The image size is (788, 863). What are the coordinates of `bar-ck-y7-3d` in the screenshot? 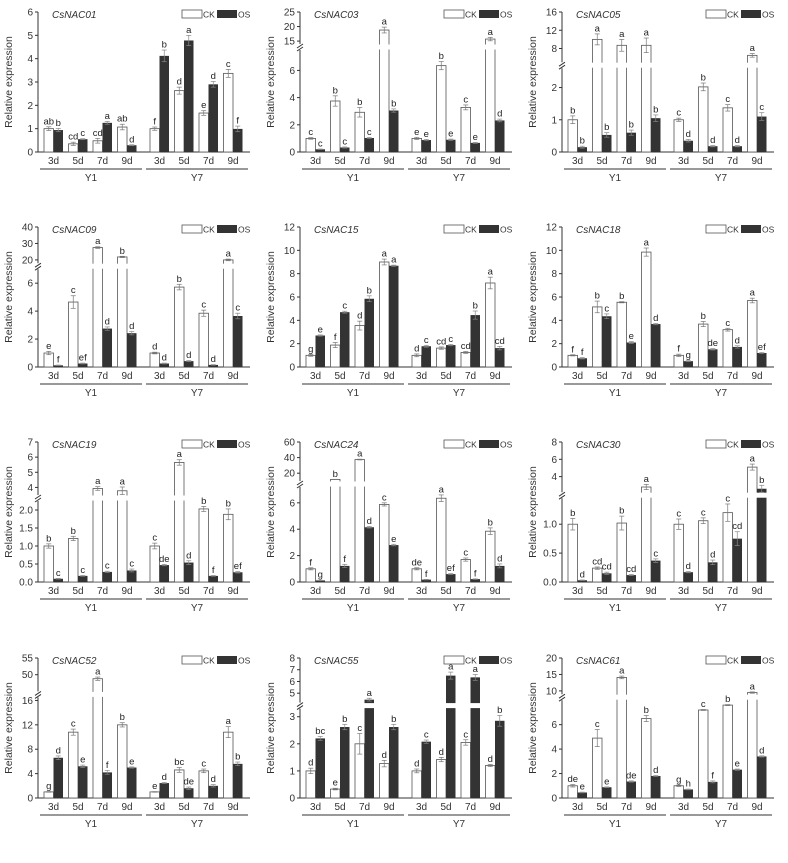 It's located at (678, 792).